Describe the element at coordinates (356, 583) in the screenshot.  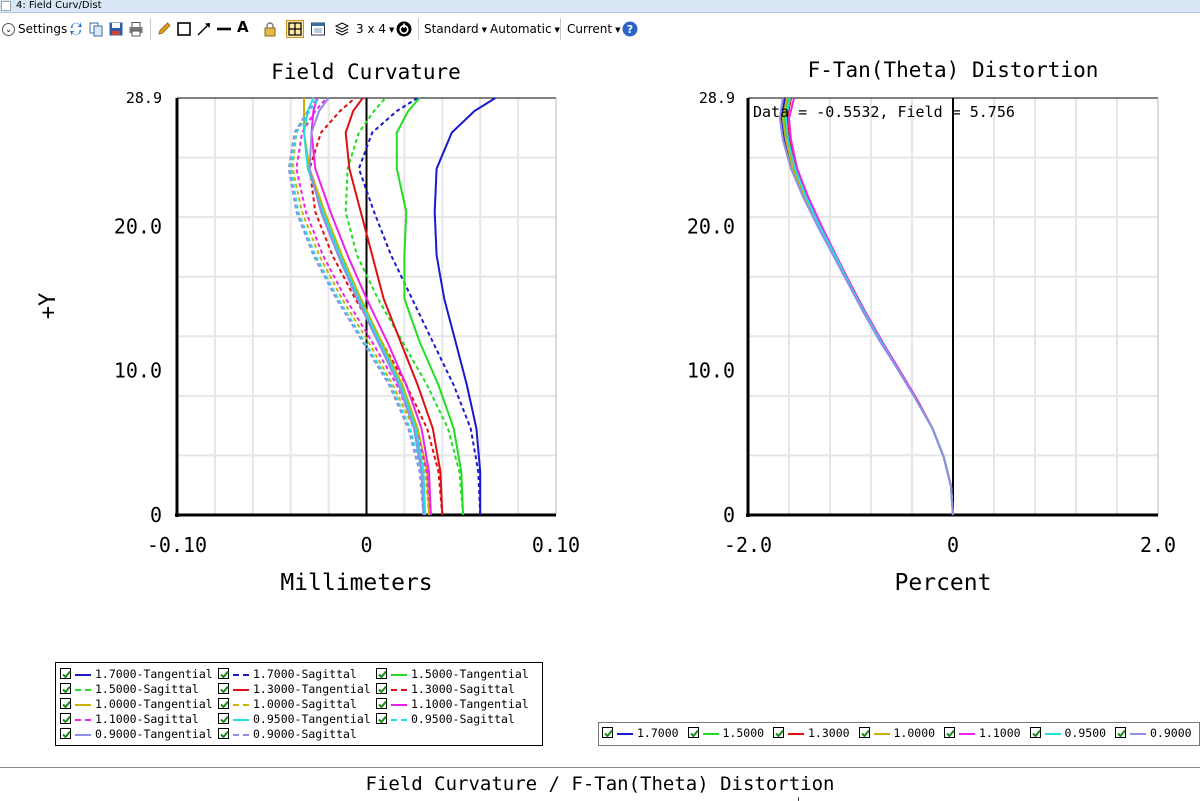
I see `x-axis-title: Millimeters` at that location.